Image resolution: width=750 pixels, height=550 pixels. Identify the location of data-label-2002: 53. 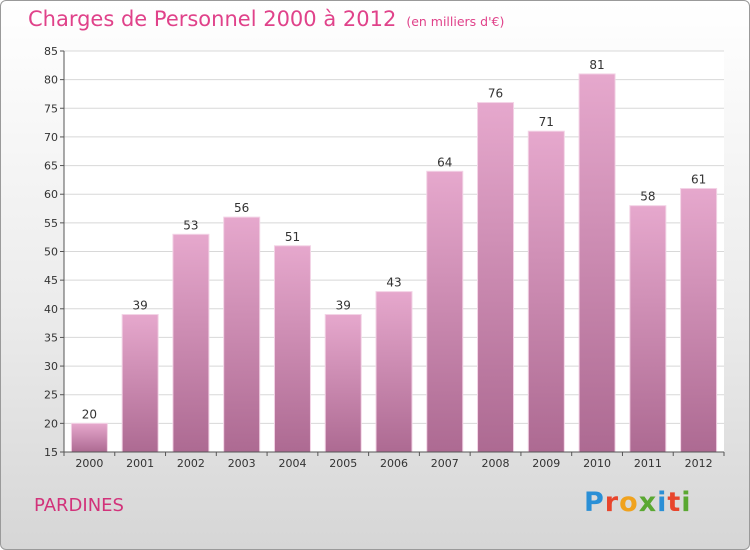
(190, 225).